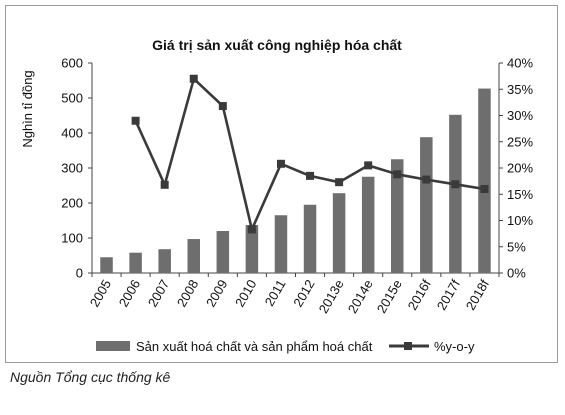 The image size is (565, 415). I want to click on chart-title: Giá trị sản xuất công nghiệp hóa chất, so click(277, 45).